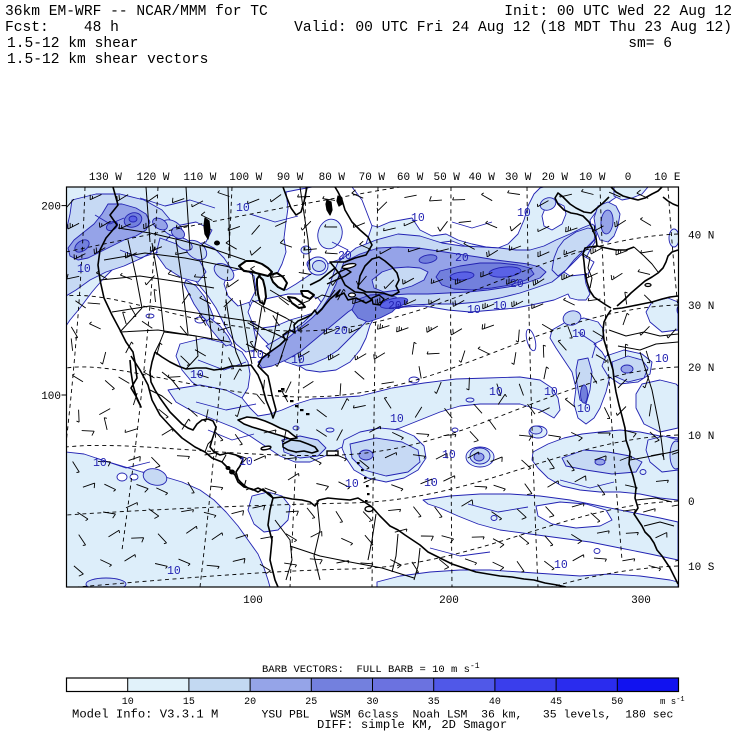 The width and height of the screenshot is (740, 740). What do you see at coordinates (145, 715) in the screenshot?
I see `svg-text: Model Info: V3.3.1 M` at bounding box center [145, 715].